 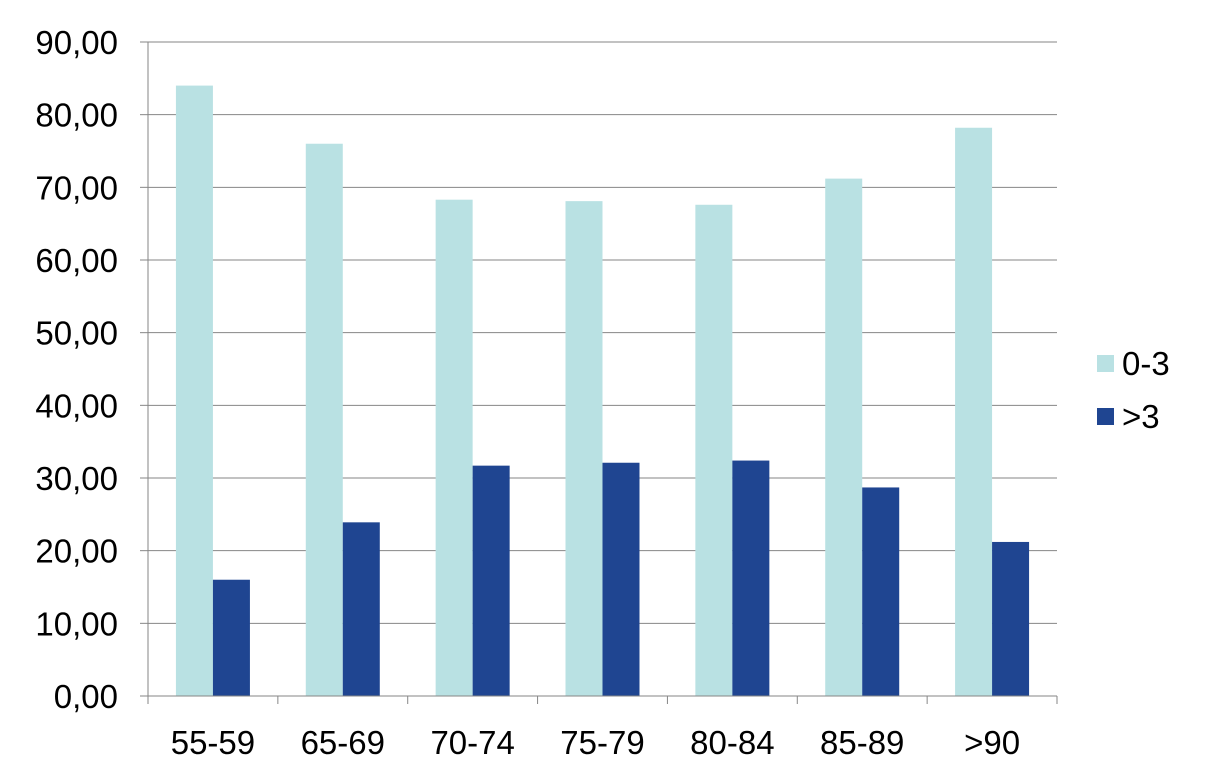 I want to click on bar-series-0-3->90, so click(x=974, y=412).